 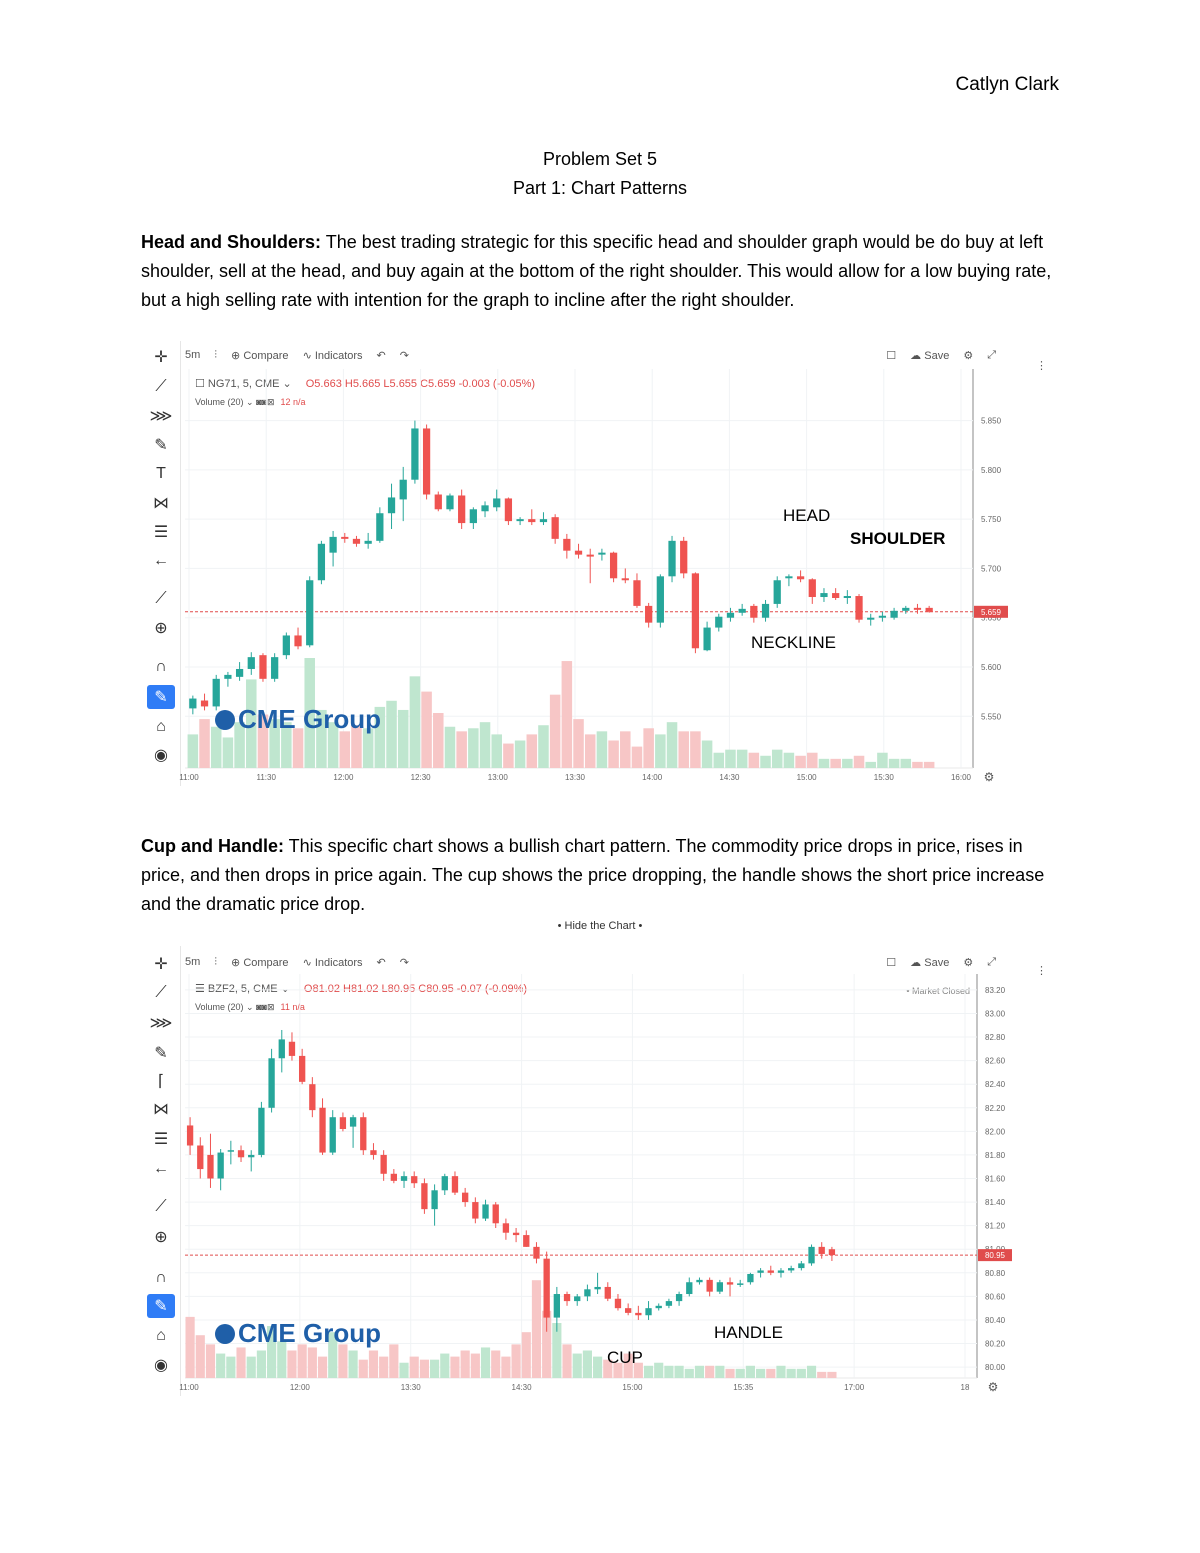 I want to click on x-tick-label: 11:00, so click(x=189, y=1387).